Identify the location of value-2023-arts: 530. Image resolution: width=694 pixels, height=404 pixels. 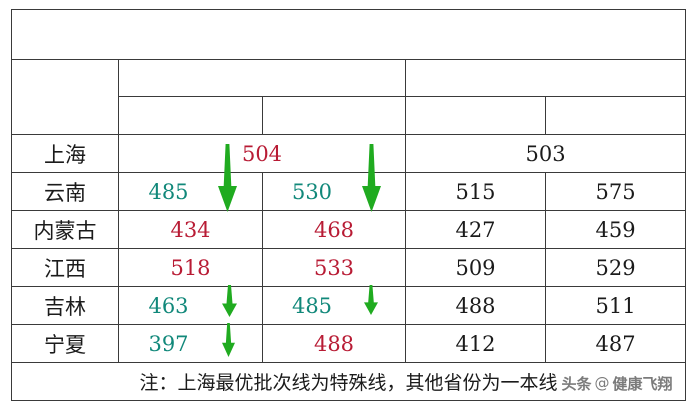
(312, 191).